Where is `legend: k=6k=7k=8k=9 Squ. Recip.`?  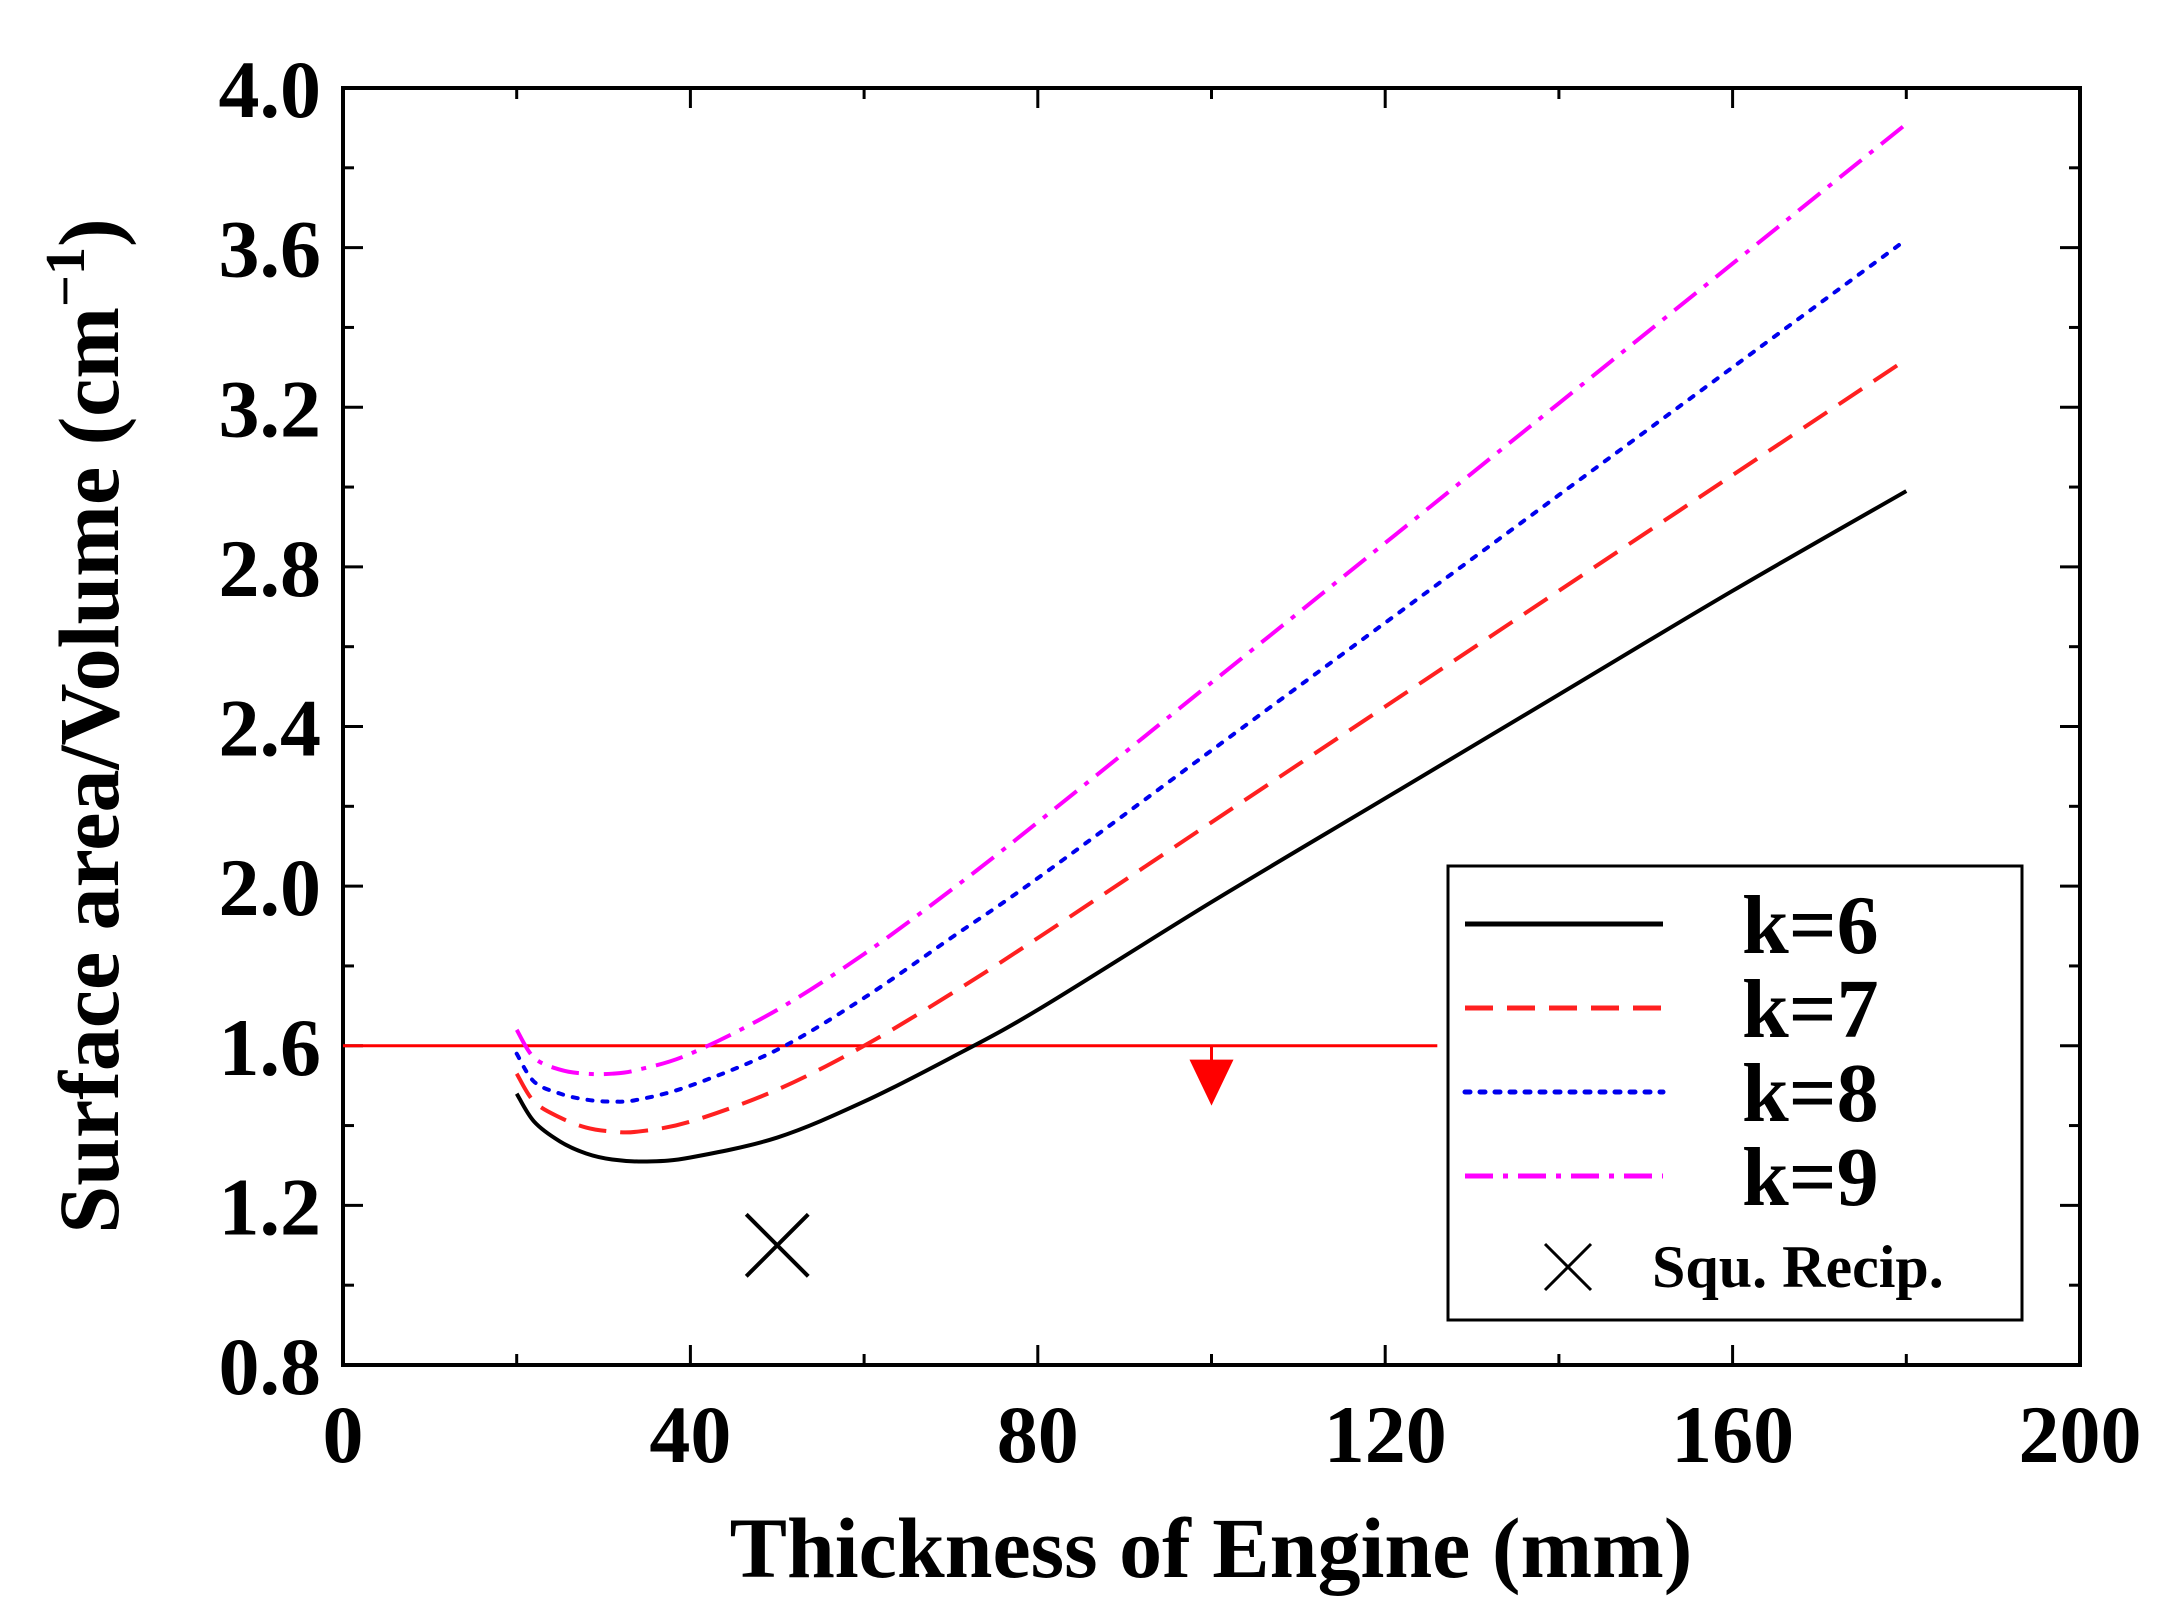 legend: k=6k=7k=8k=9 Squ. Recip. is located at coordinates (1735, 1093).